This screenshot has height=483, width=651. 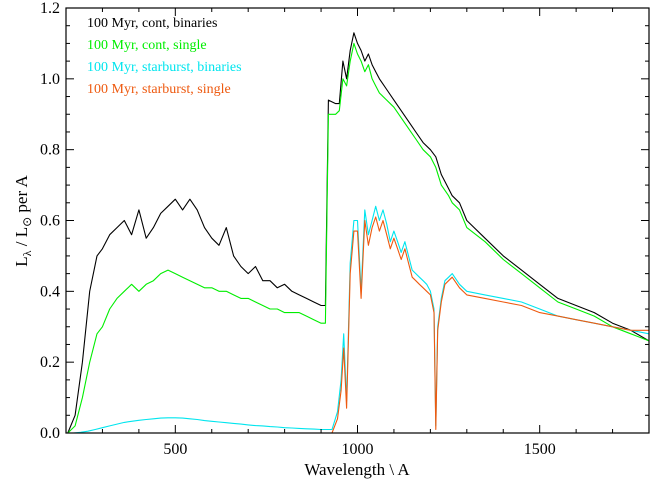 I want to click on y-tick-label: 1.2, so click(x=50, y=8).